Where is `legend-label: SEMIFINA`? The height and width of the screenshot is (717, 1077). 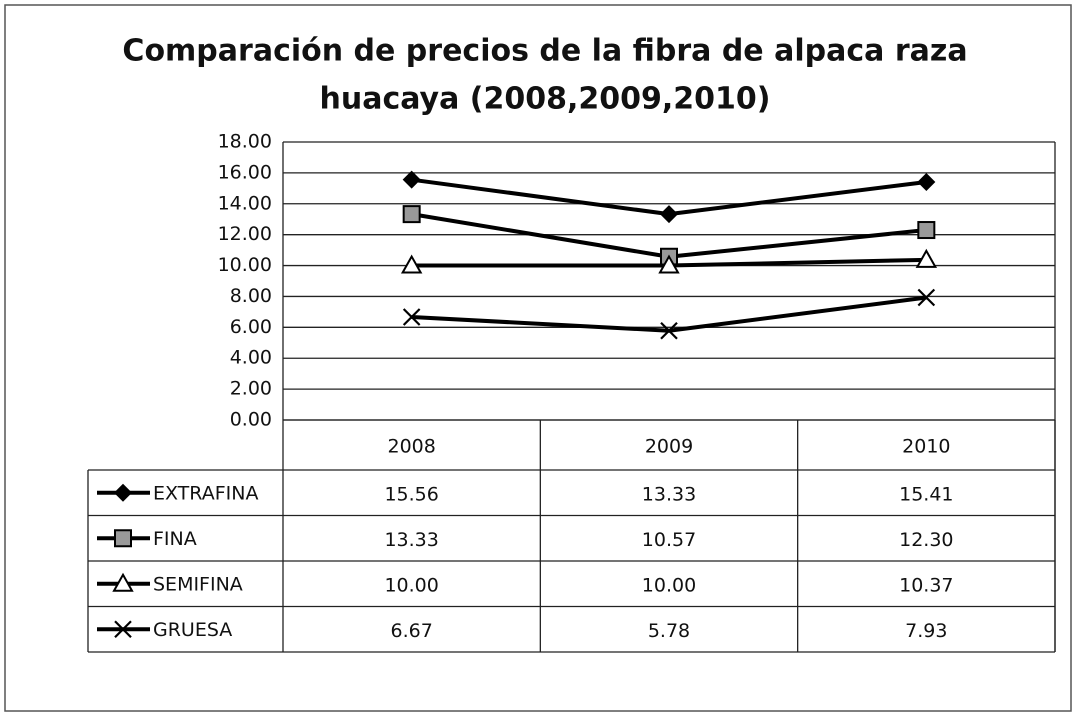 legend-label: SEMIFINA is located at coordinates (198, 584).